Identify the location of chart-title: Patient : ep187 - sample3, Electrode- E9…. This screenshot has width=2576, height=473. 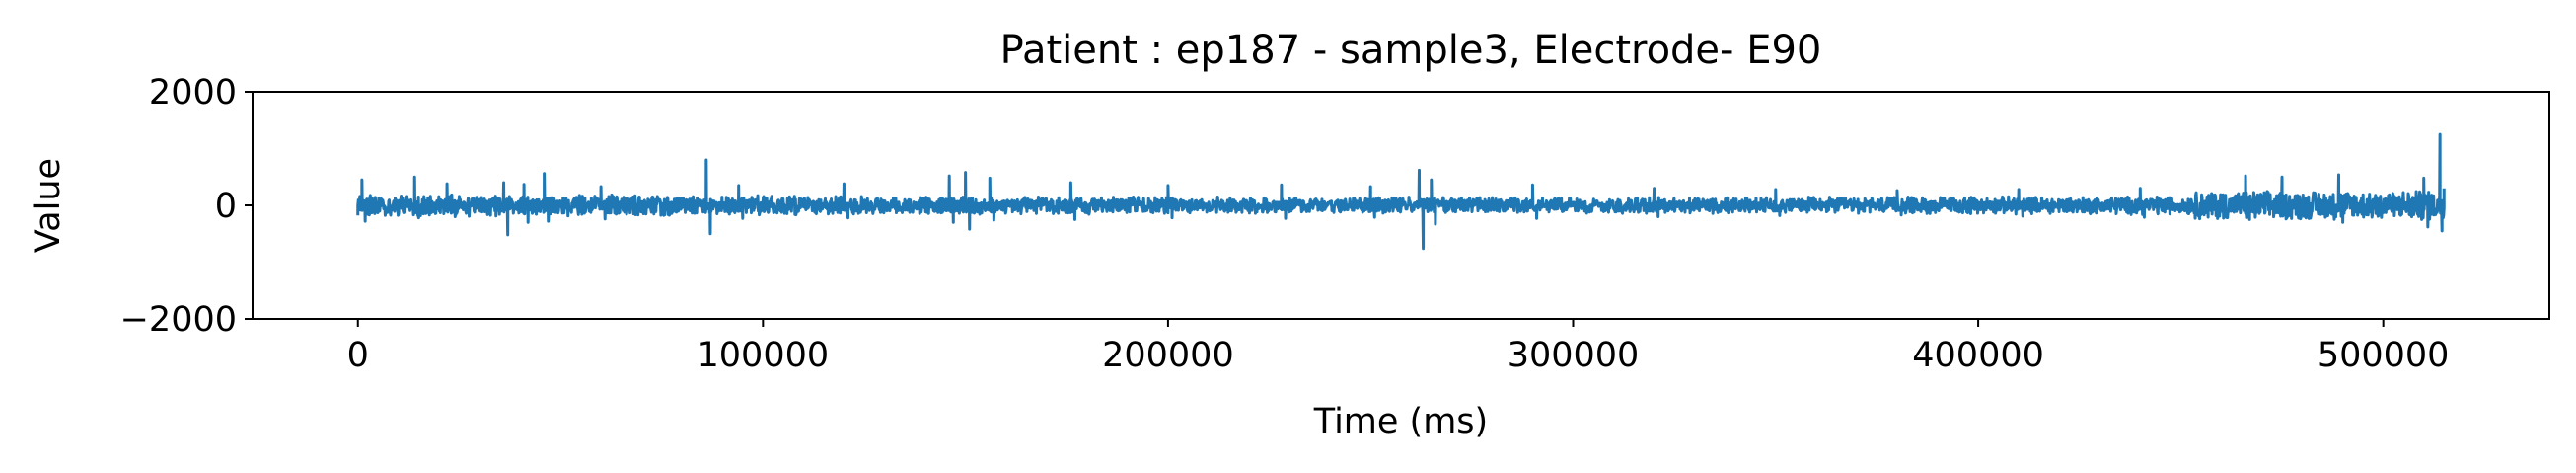
(1411, 50).